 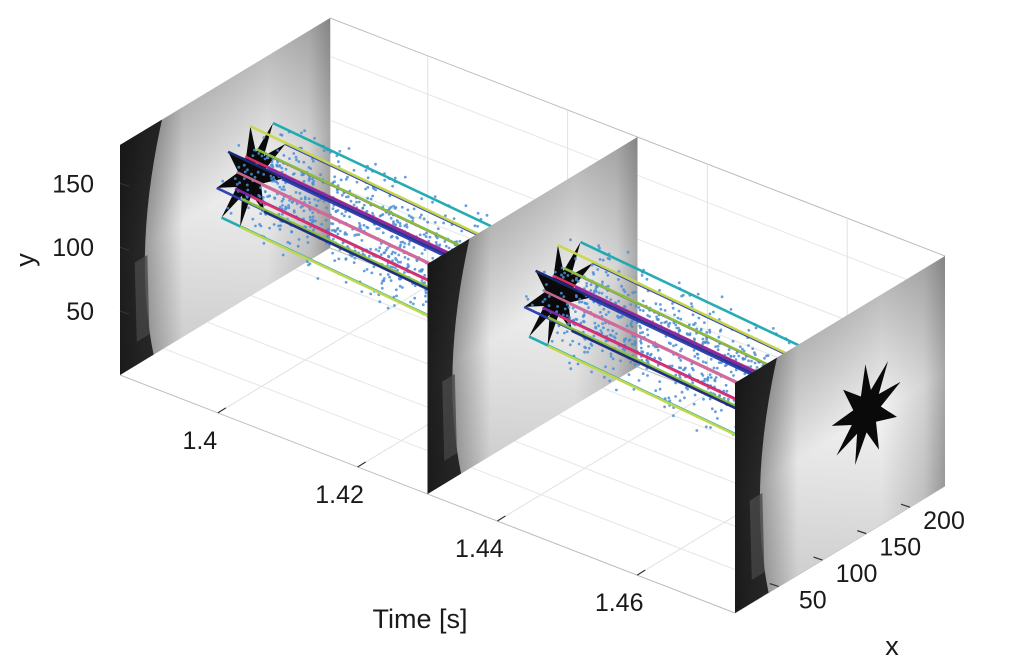 I want to click on frame-shading, so click(x=225, y=196).